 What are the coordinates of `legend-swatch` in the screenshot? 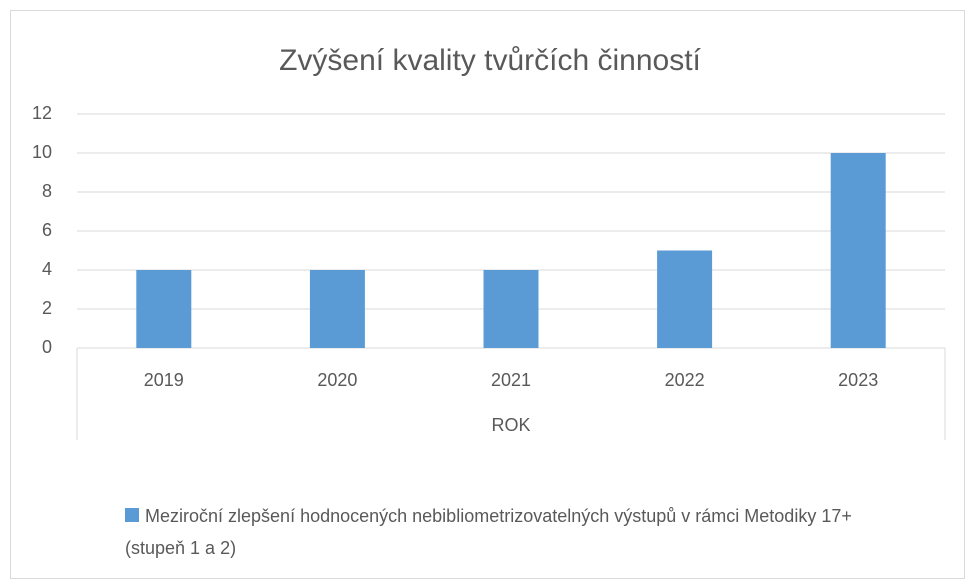 It's located at (132, 515).